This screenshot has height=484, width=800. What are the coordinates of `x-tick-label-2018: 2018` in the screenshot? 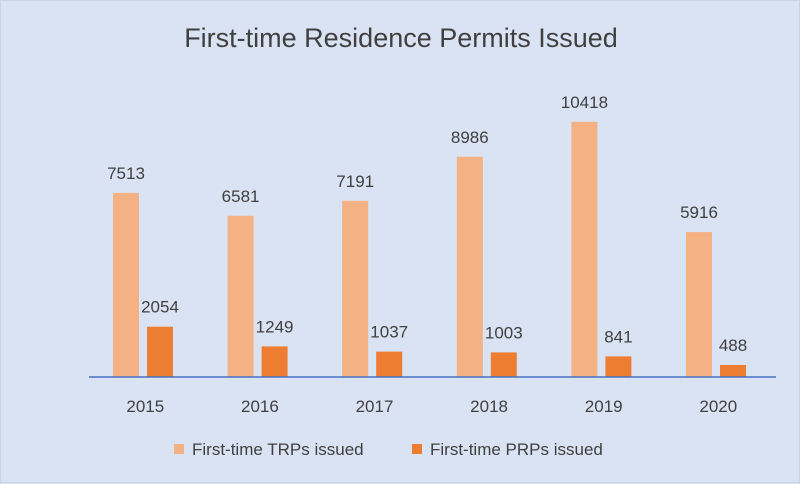 It's located at (489, 406).